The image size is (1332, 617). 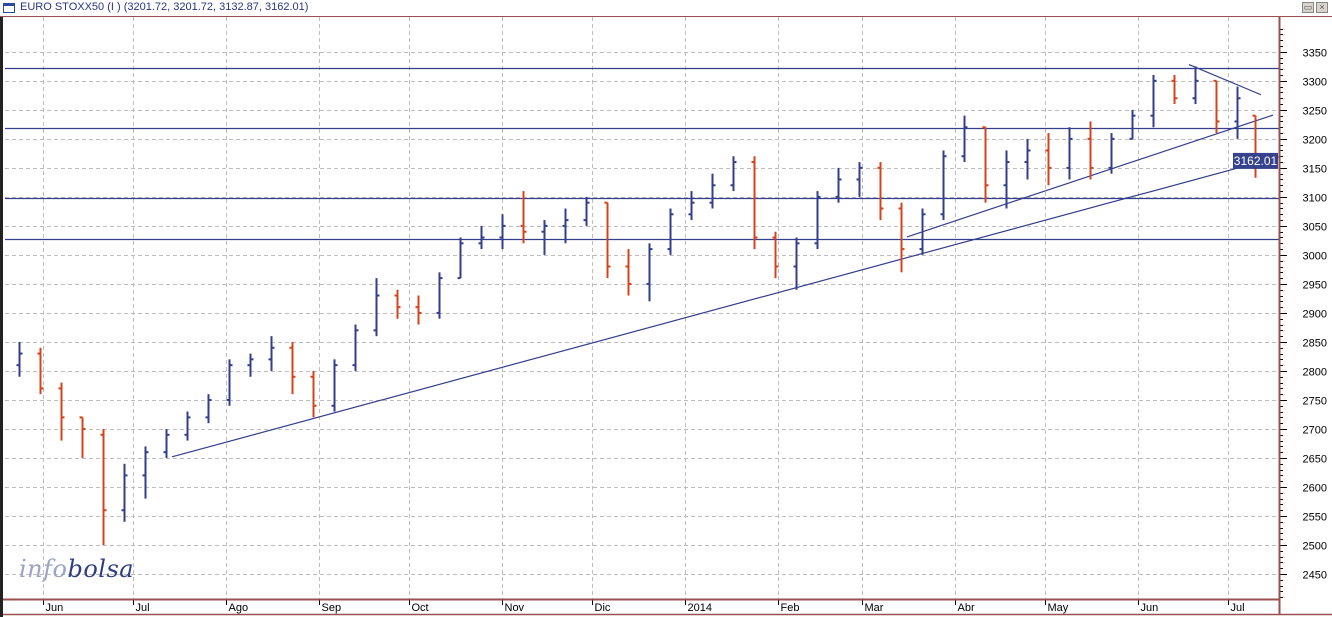 What do you see at coordinates (1315, 402) in the screenshot?
I see `y-tick-label: 2750` at bounding box center [1315, 402].